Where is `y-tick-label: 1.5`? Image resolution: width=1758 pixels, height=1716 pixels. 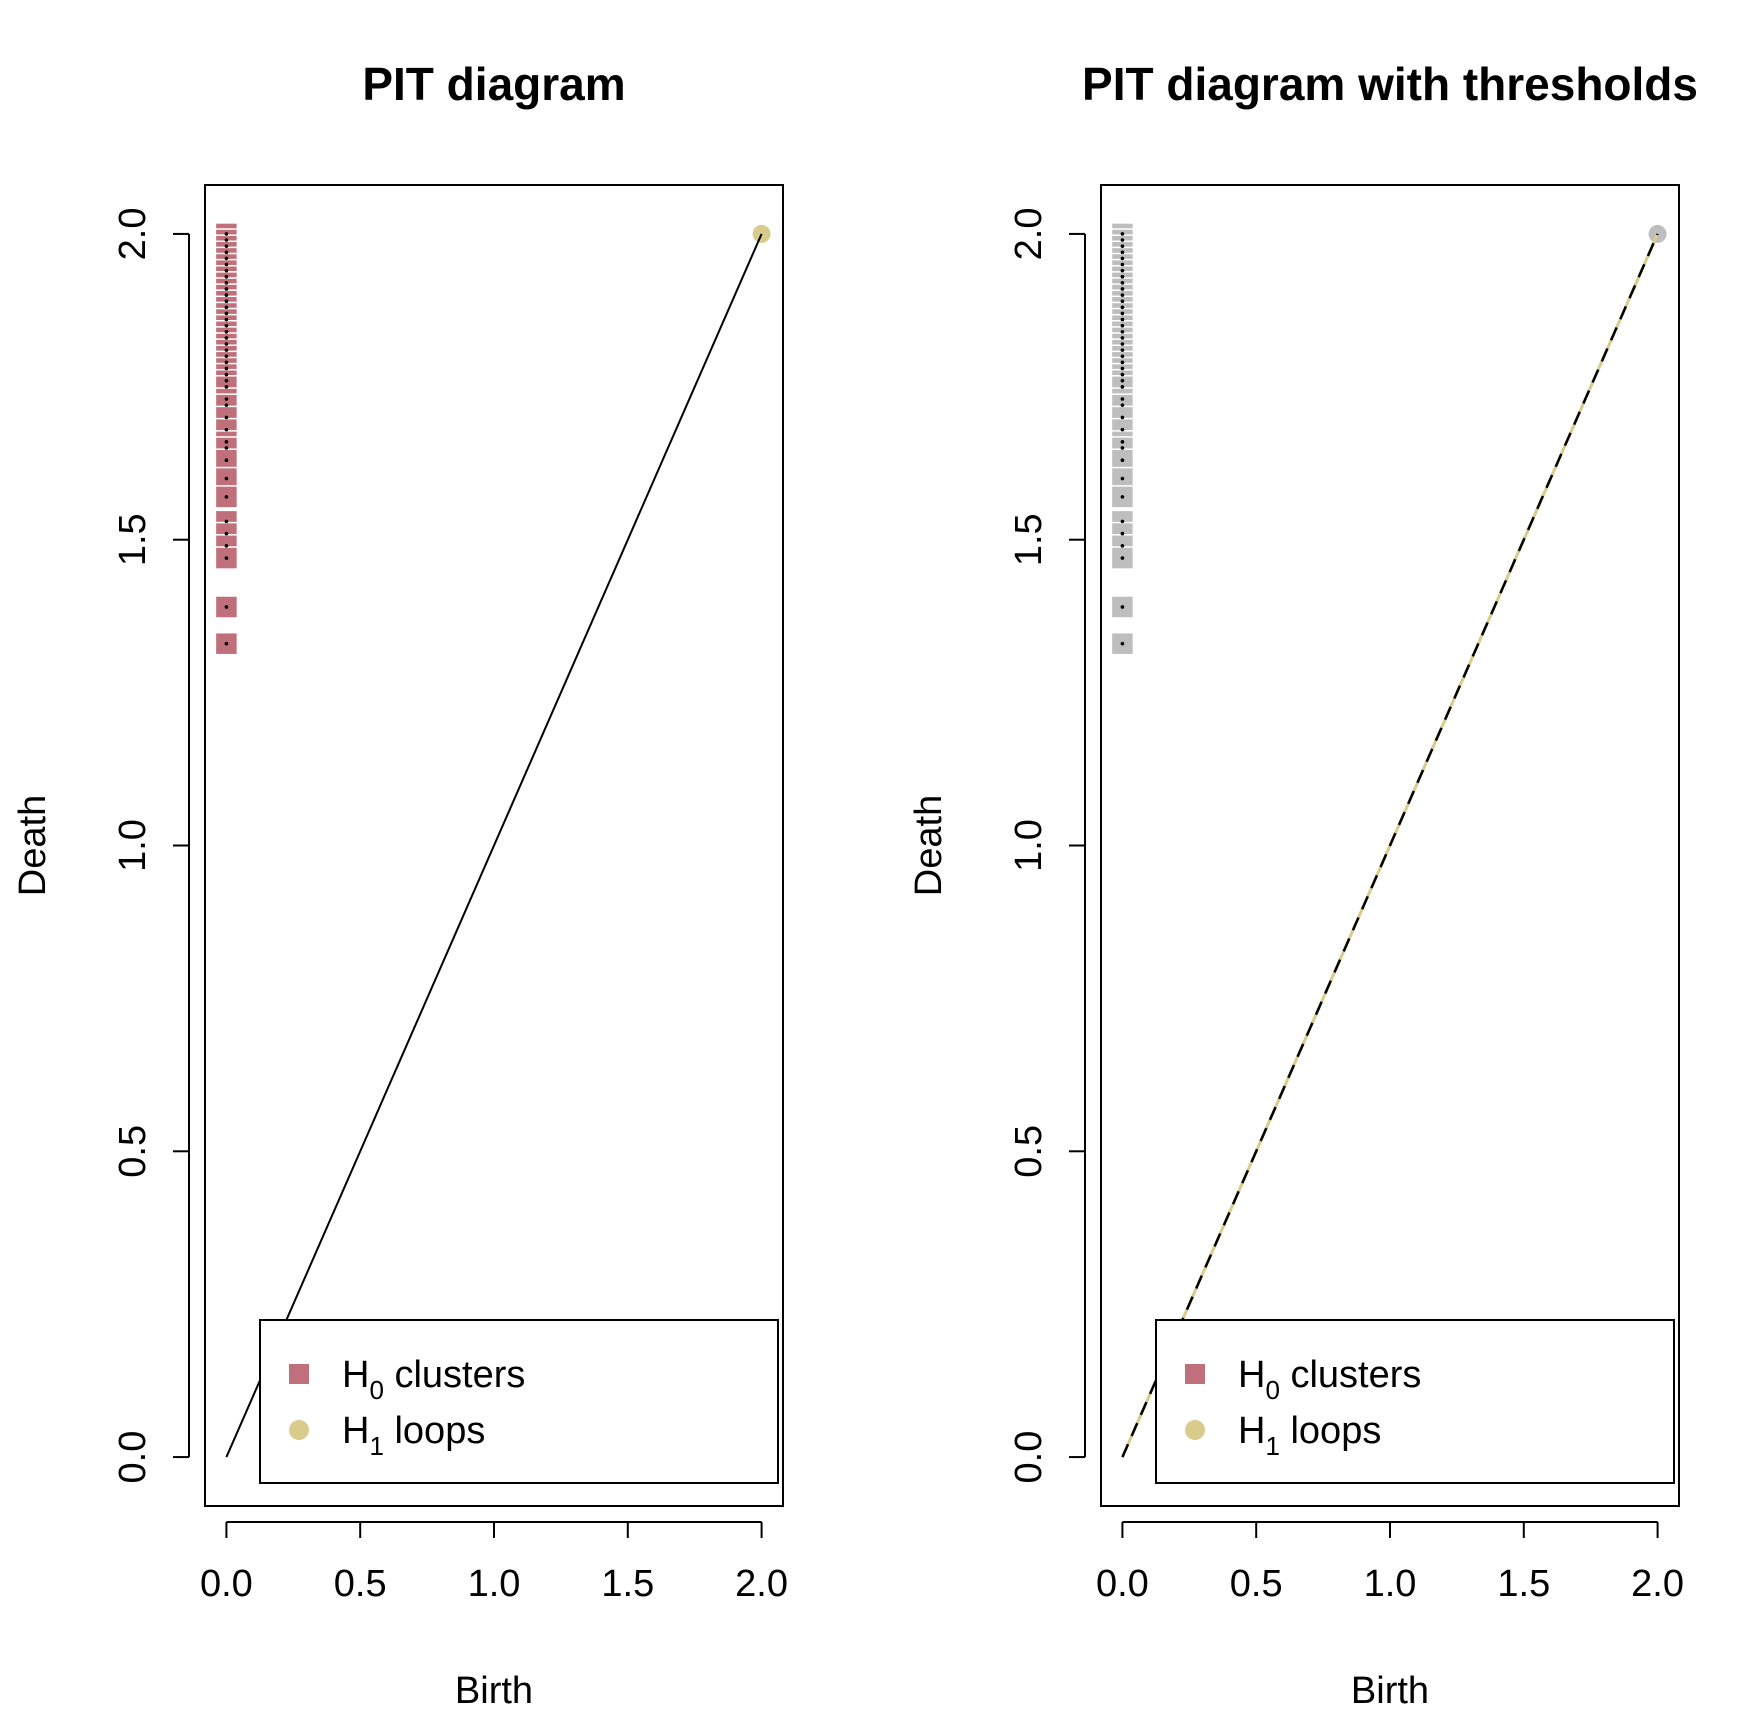
y-tick-label: 1.5 is located at coordinates (133, 539).